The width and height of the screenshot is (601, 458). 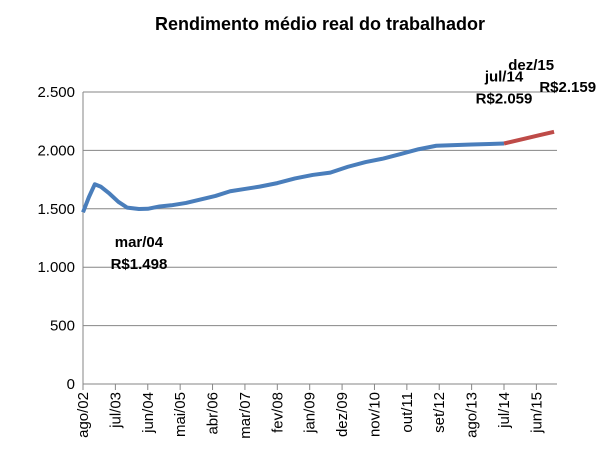 I want to click on x-tick-label: nov/10, so click(x=374, y=414).